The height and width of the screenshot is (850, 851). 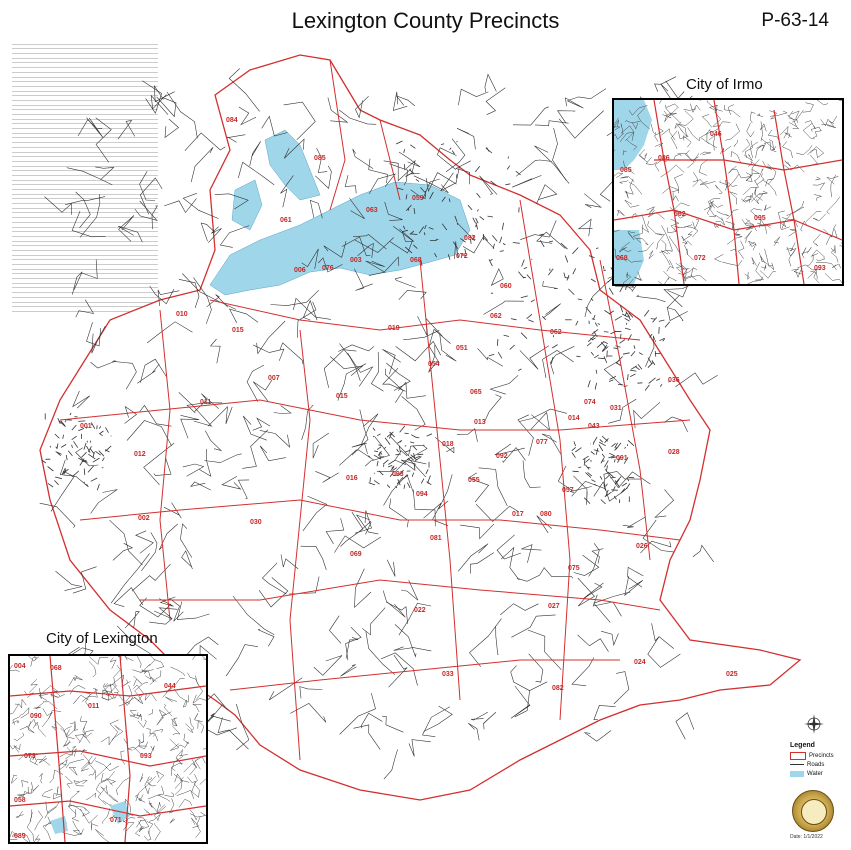 What do you see at coordinates (247, 205) in the screenshot?
I see `lake-arm-east` at bounding box center [247, 205].